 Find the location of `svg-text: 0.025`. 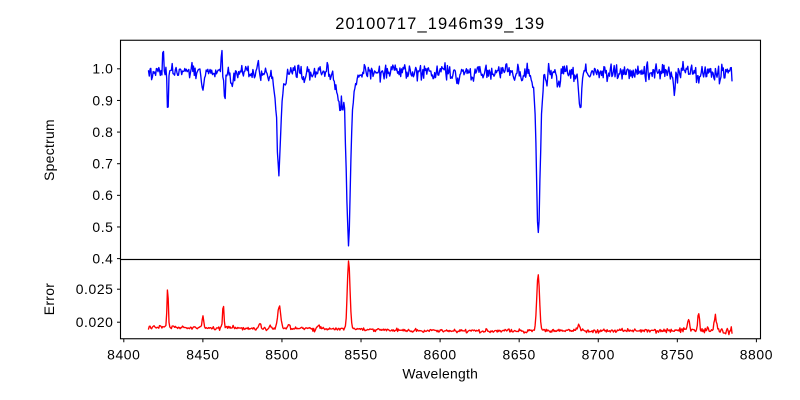

svg-text: 0.025 is located at coordinates (95, 289).